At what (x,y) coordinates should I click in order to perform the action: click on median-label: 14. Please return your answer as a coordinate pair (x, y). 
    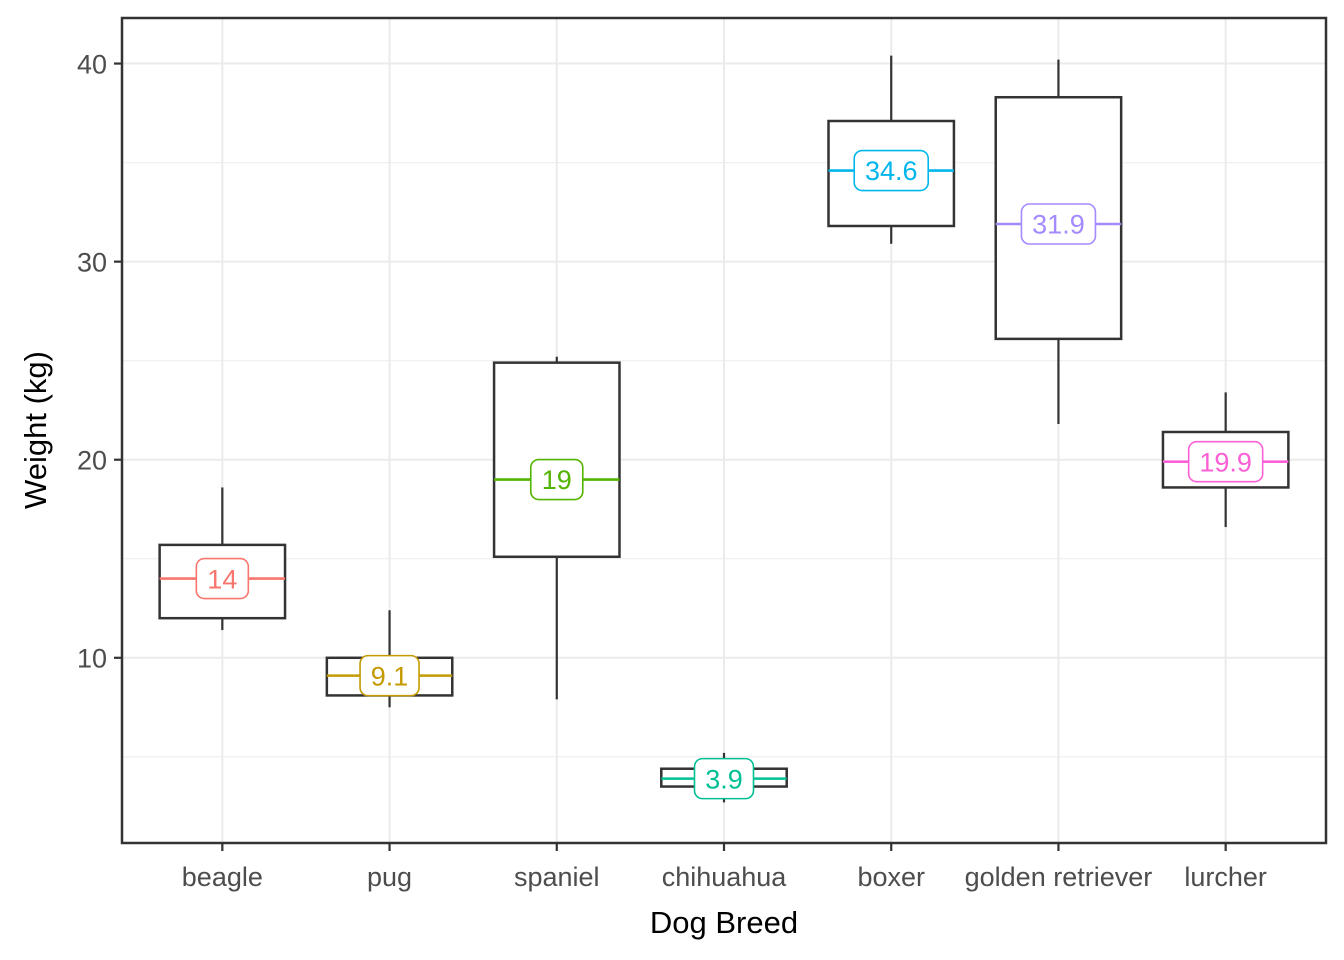
    Looking at the image, I should click on (222, 579).